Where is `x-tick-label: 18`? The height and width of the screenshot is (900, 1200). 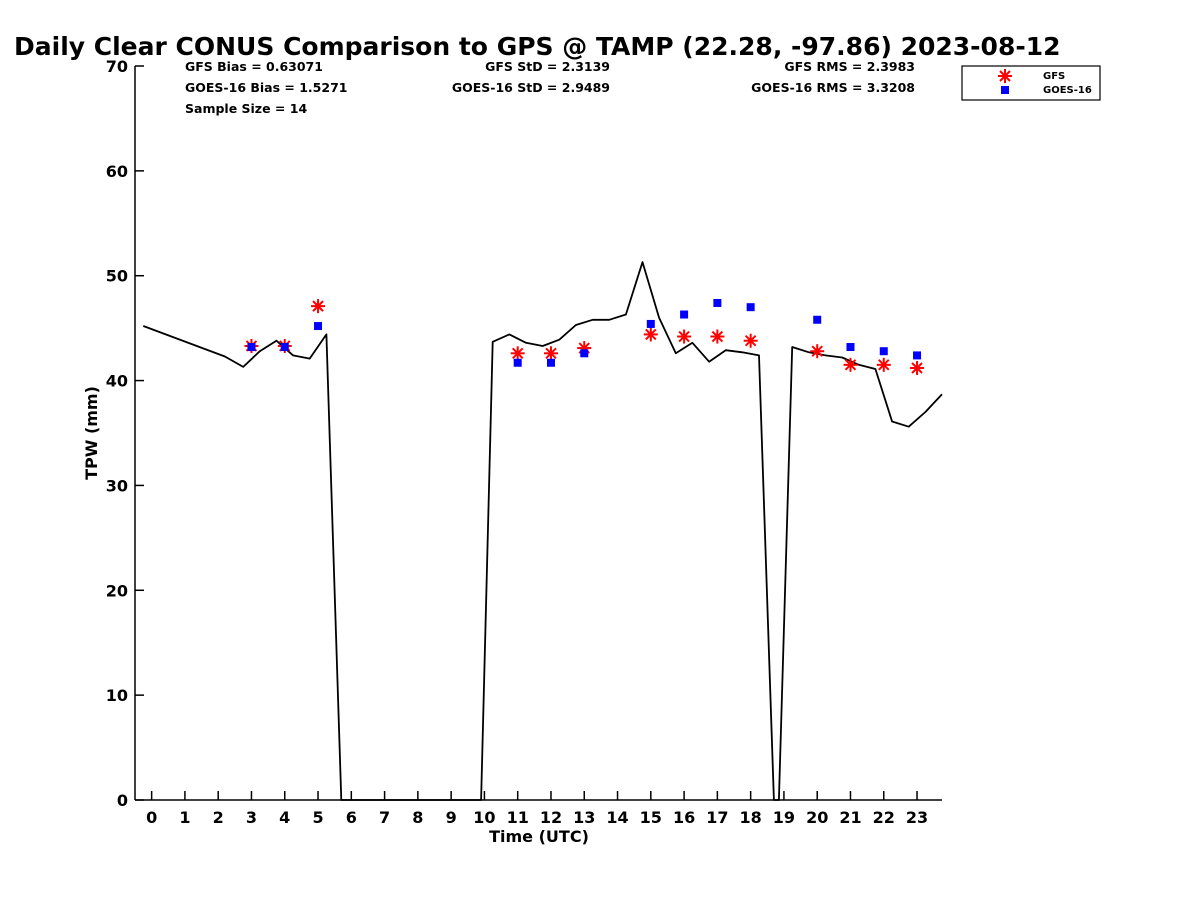
x-tick-label: 18 is located at coordinates (751, 817).